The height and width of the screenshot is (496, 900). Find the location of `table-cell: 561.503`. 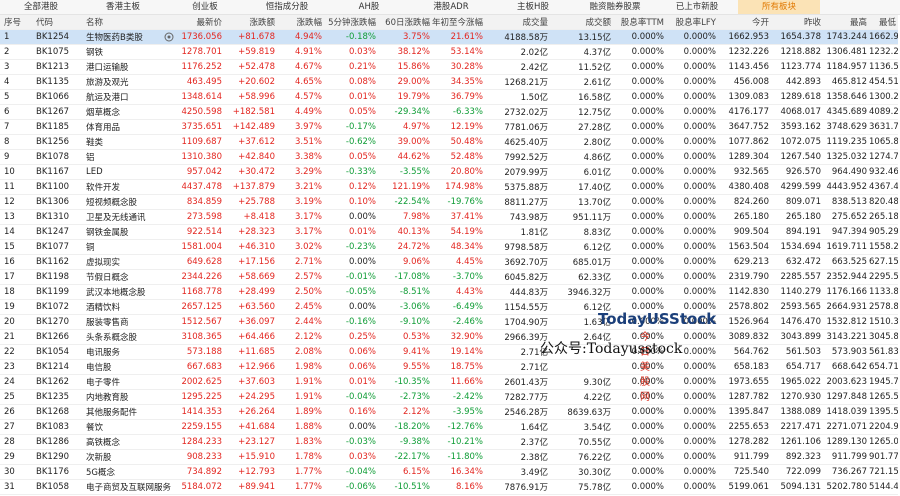

table-cell: 561.503 is located at coordinates (797, 352).